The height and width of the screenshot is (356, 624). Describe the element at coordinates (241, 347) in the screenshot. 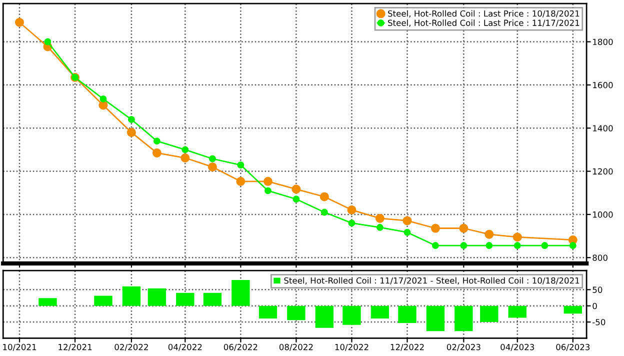

I see `x-tick-label: 06/2022` at that location.